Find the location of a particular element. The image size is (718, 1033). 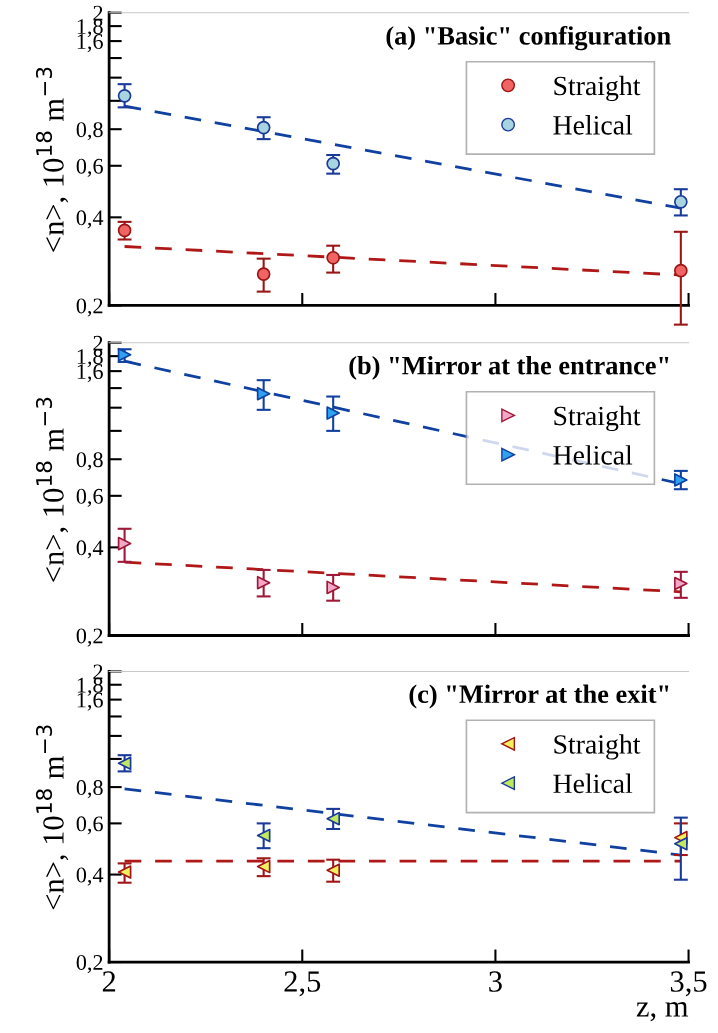

x-tick-label: 3 is located at coordinates (495, 981).